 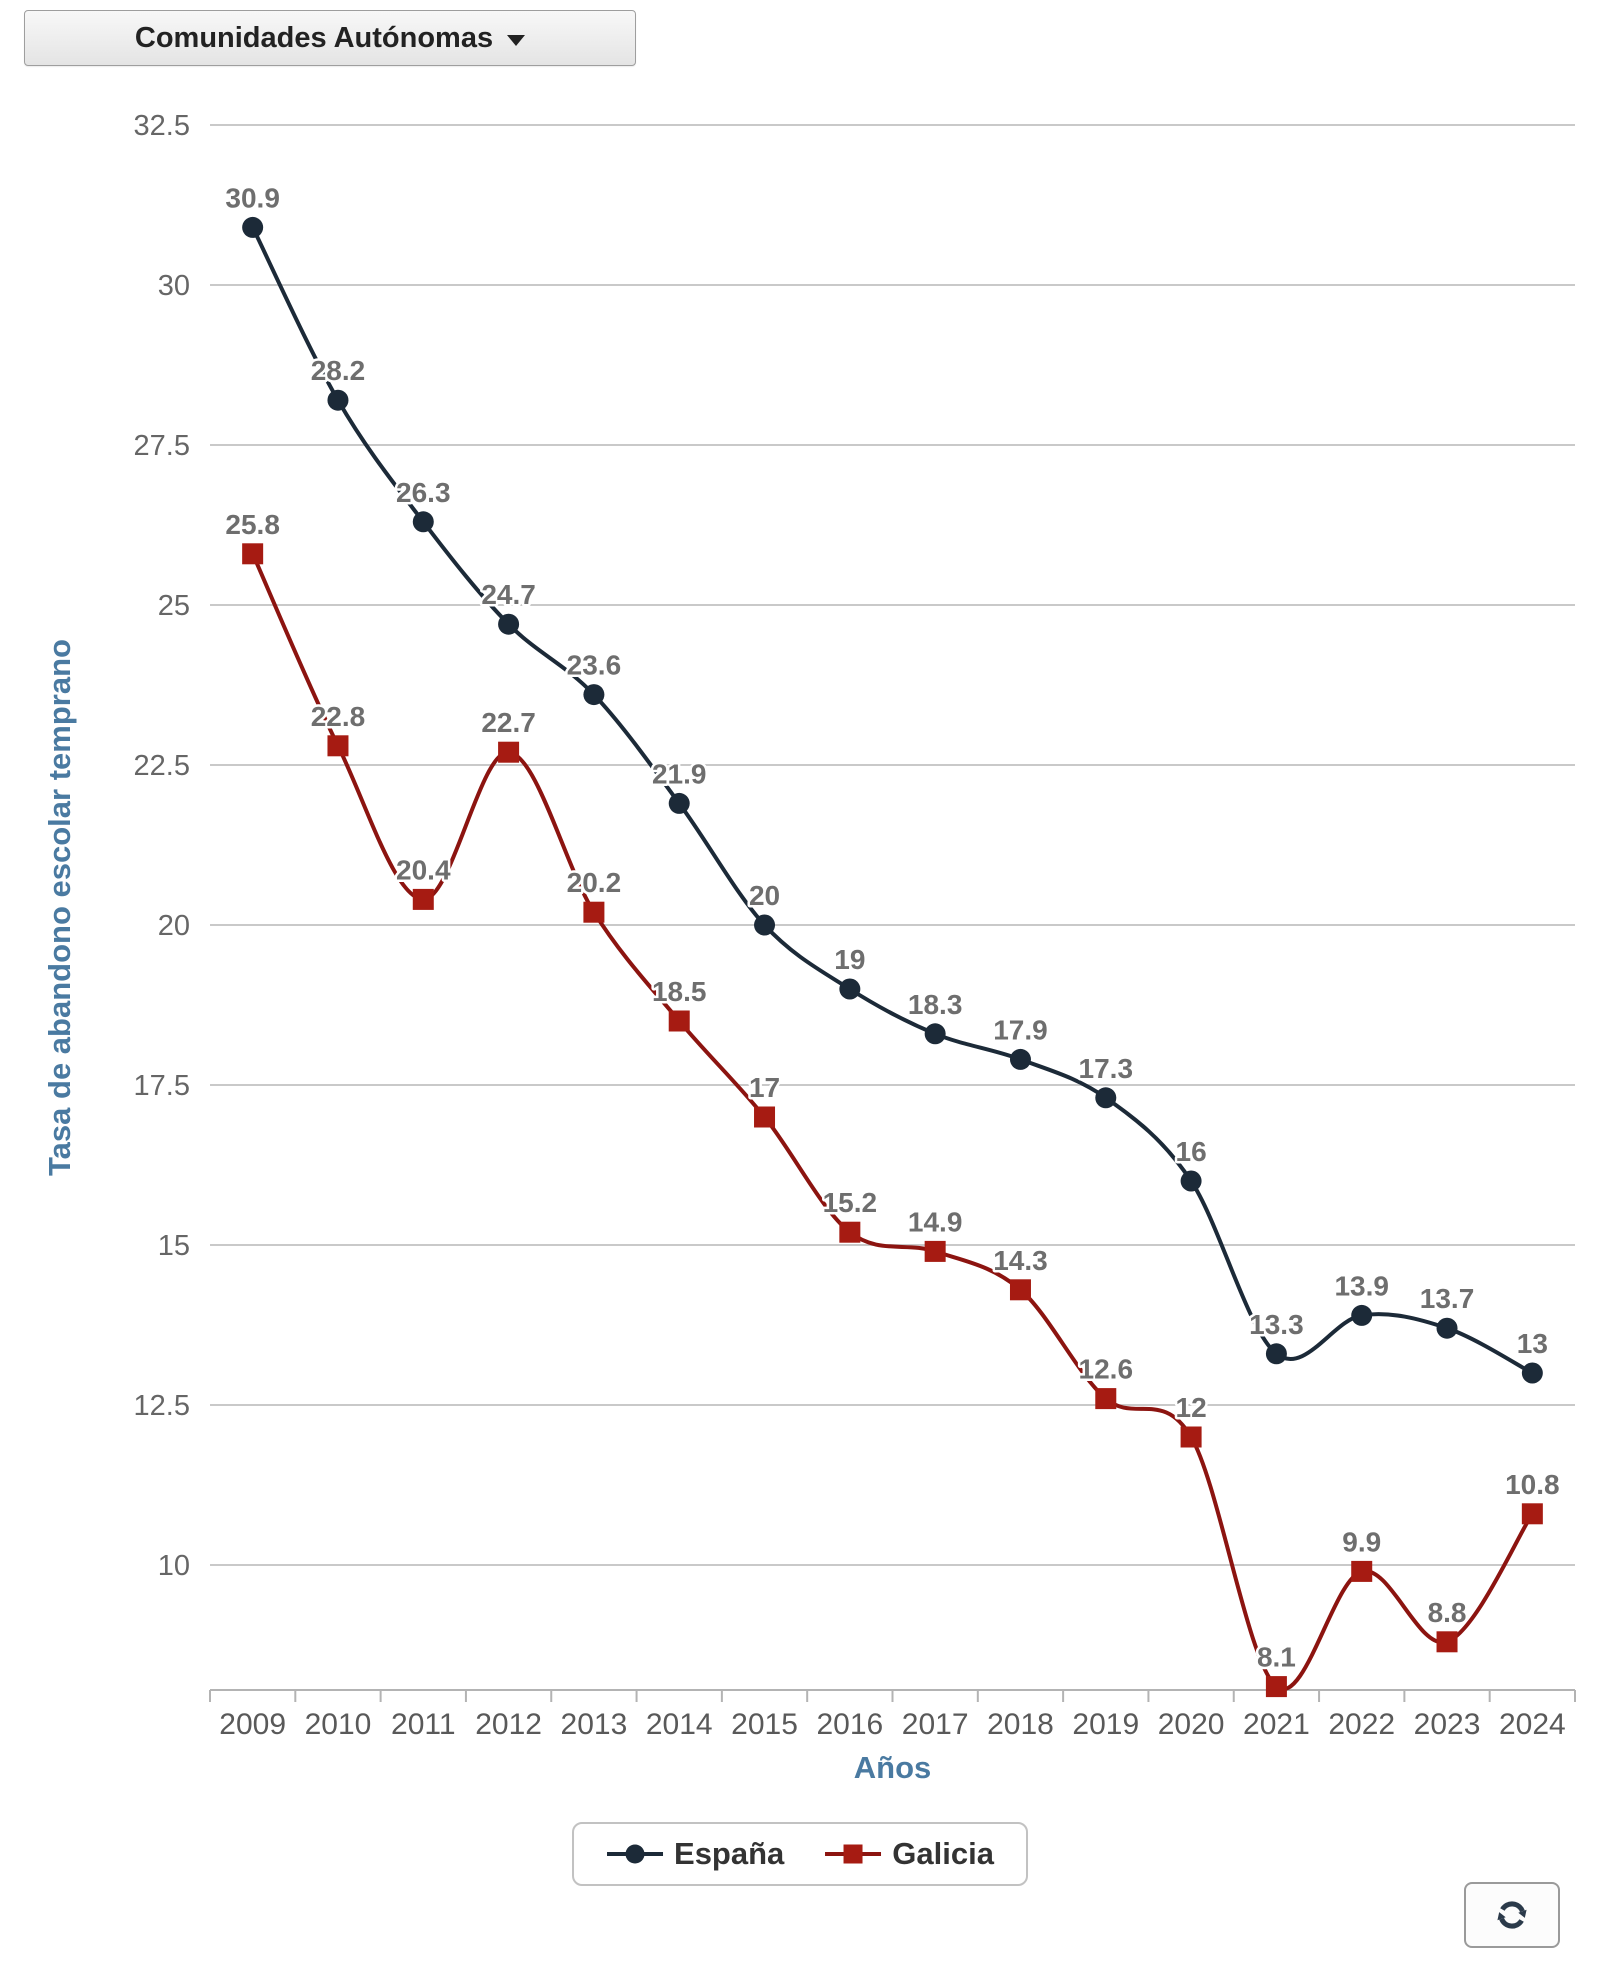 I want to click on galicia-legend-marker-icon, so click(x=853, y=1854).